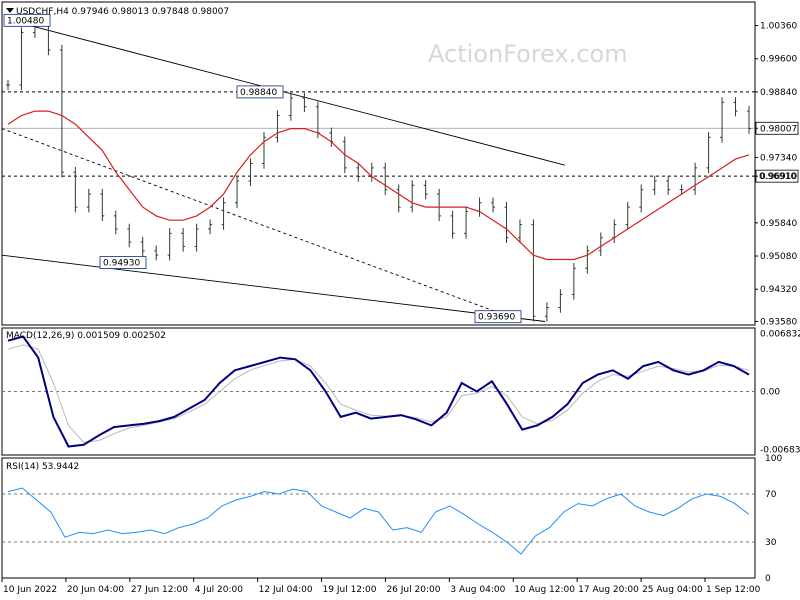 This screenshot has width=800, height=600. Describe the element at coordinates (778, 257) in the screenshot. I see `price-tick-label: 0.95080` at that location.